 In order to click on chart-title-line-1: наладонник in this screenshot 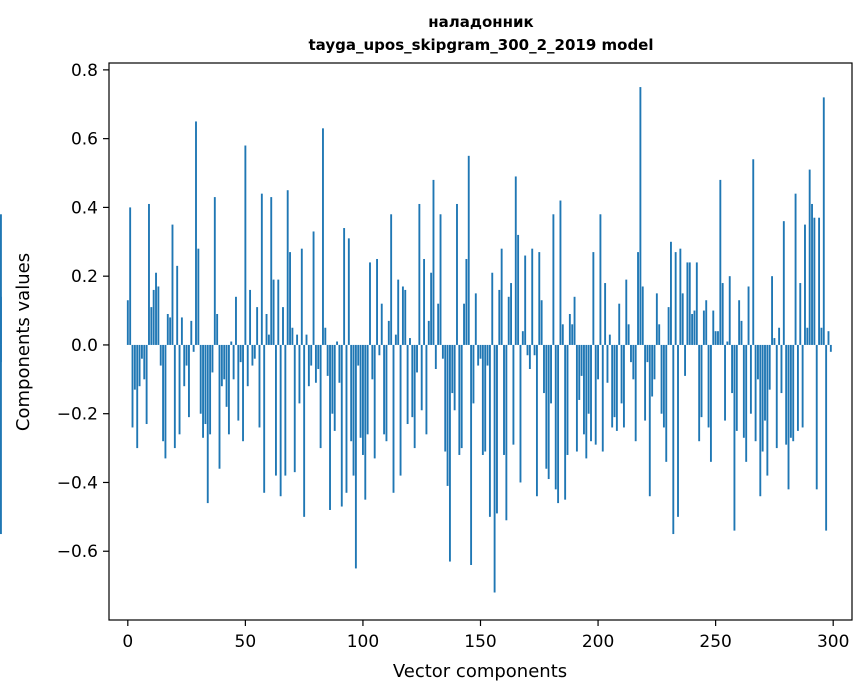, I will do `click(480, 22)`.